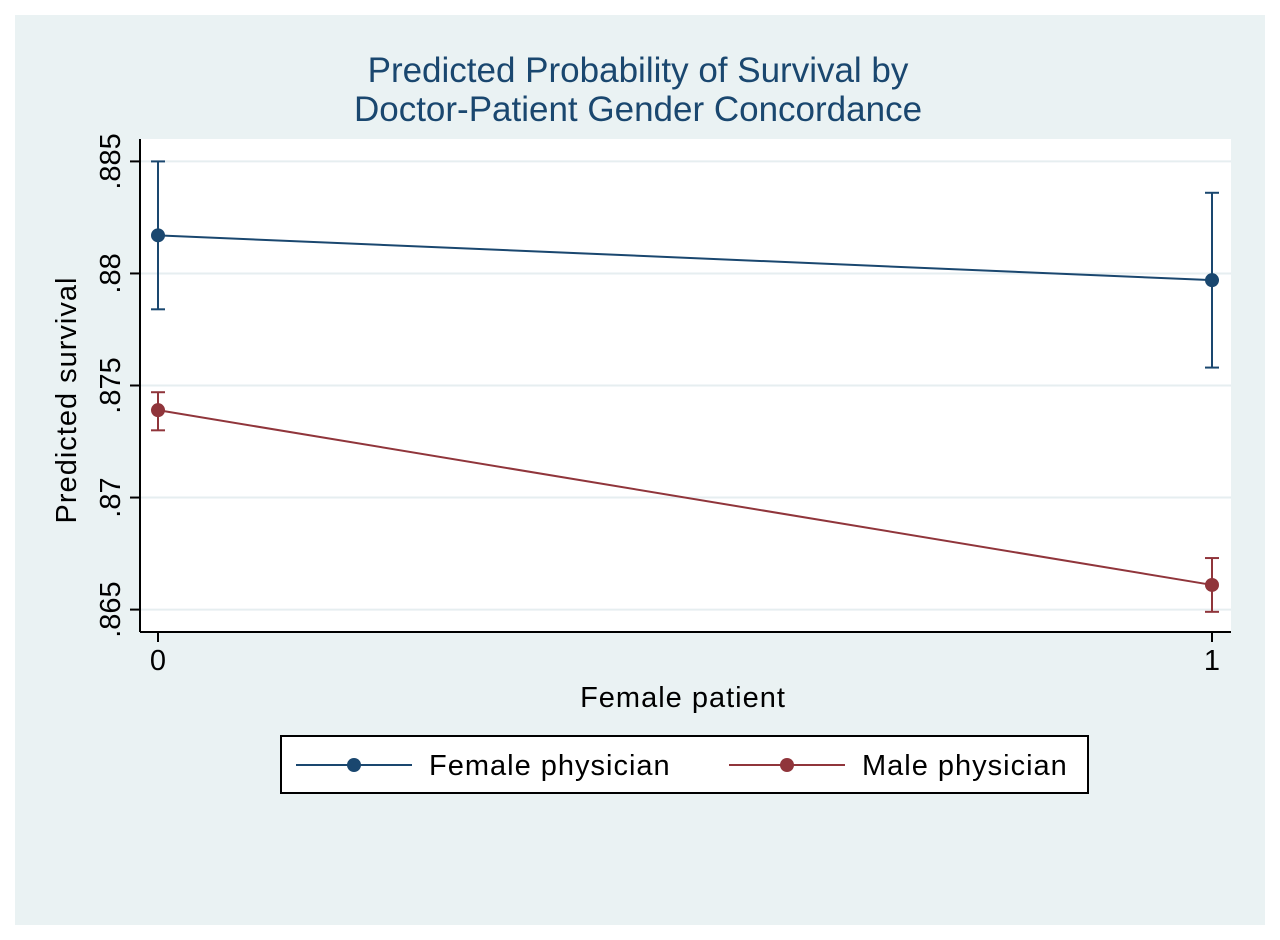 The width and height of the screenshot is (1280, 940). What do you see at coordinates (111, 385) in the screenshot?
I see `y-tick-label: .875` at bounding box center [111, 385].